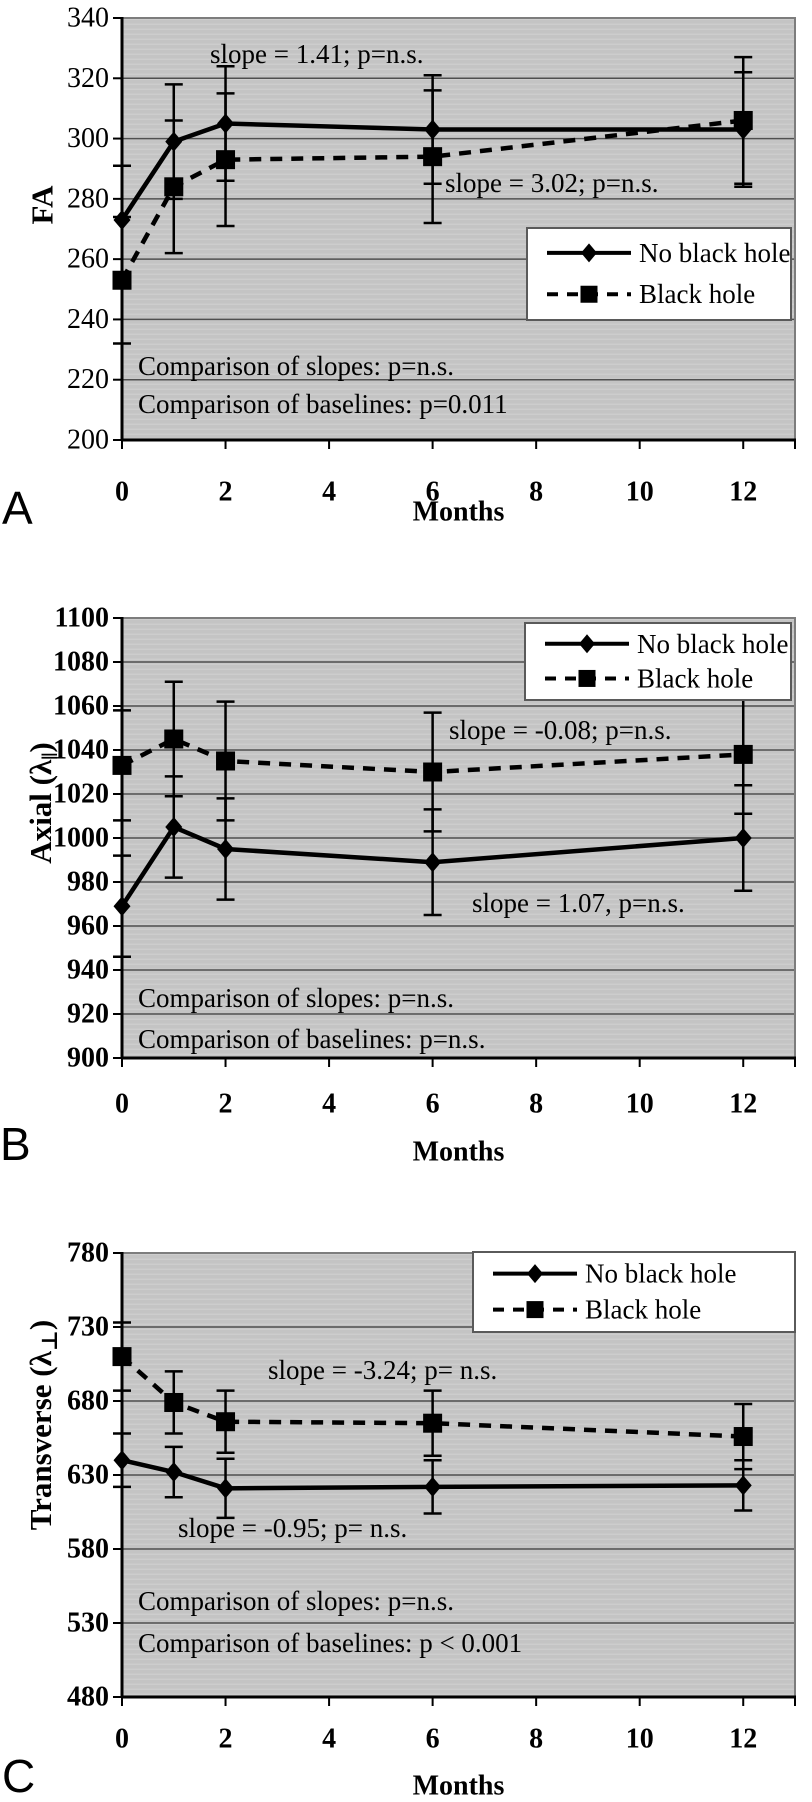 The width and height of the screenshot is (812, 1802). Describe the element at coordinates (292, 1528) in the screenshot. I see `annotation-text: slope = -0.95; p= n.s.` at that location.